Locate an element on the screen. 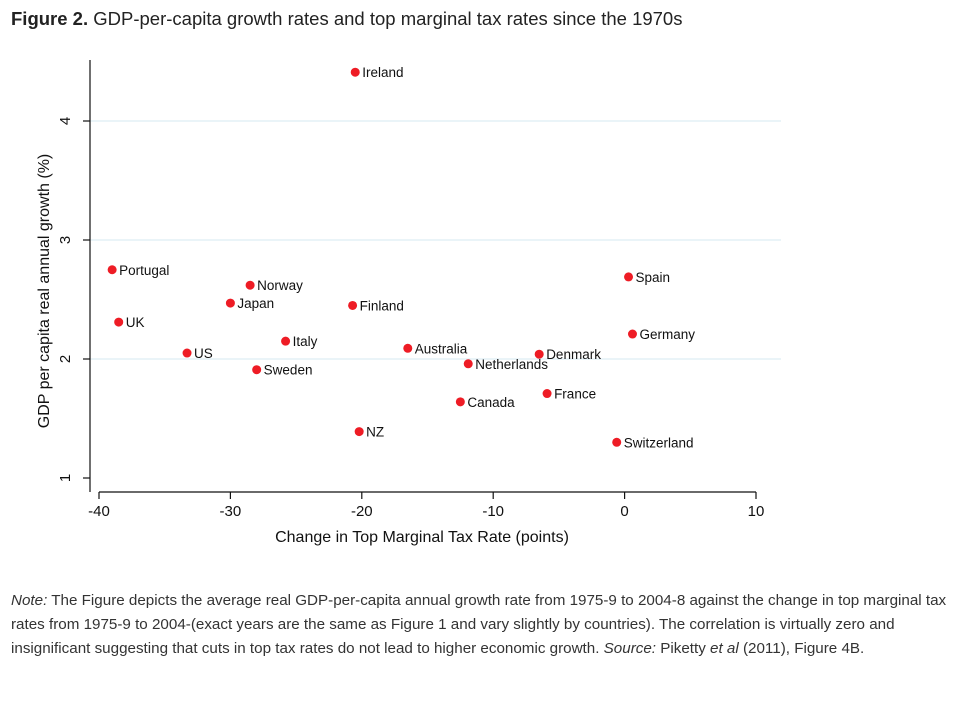 The width and height of the screenshot is (975, 711). x-tick-label-10: 10 is located at coordinates (756, 511).